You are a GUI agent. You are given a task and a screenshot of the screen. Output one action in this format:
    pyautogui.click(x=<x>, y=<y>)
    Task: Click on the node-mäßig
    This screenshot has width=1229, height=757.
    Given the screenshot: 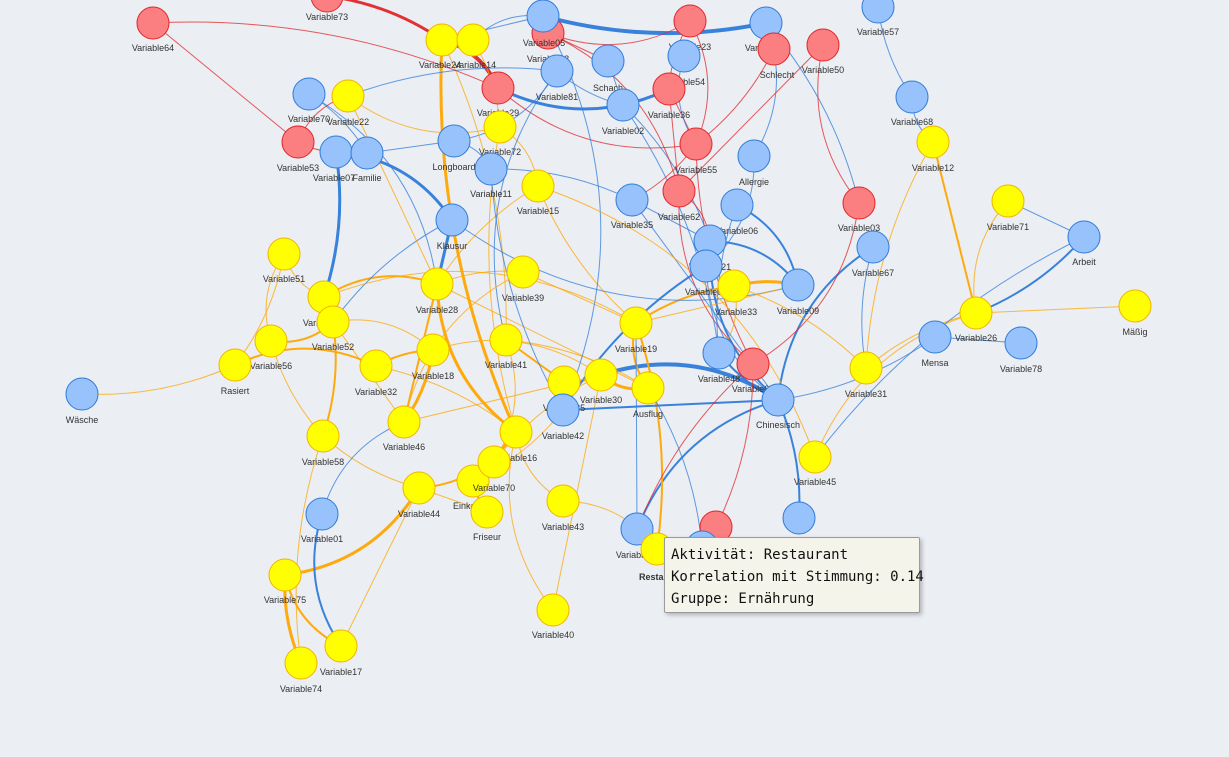 What is the action you would take?
    pyautogui.click(x=1135, y=306)
    